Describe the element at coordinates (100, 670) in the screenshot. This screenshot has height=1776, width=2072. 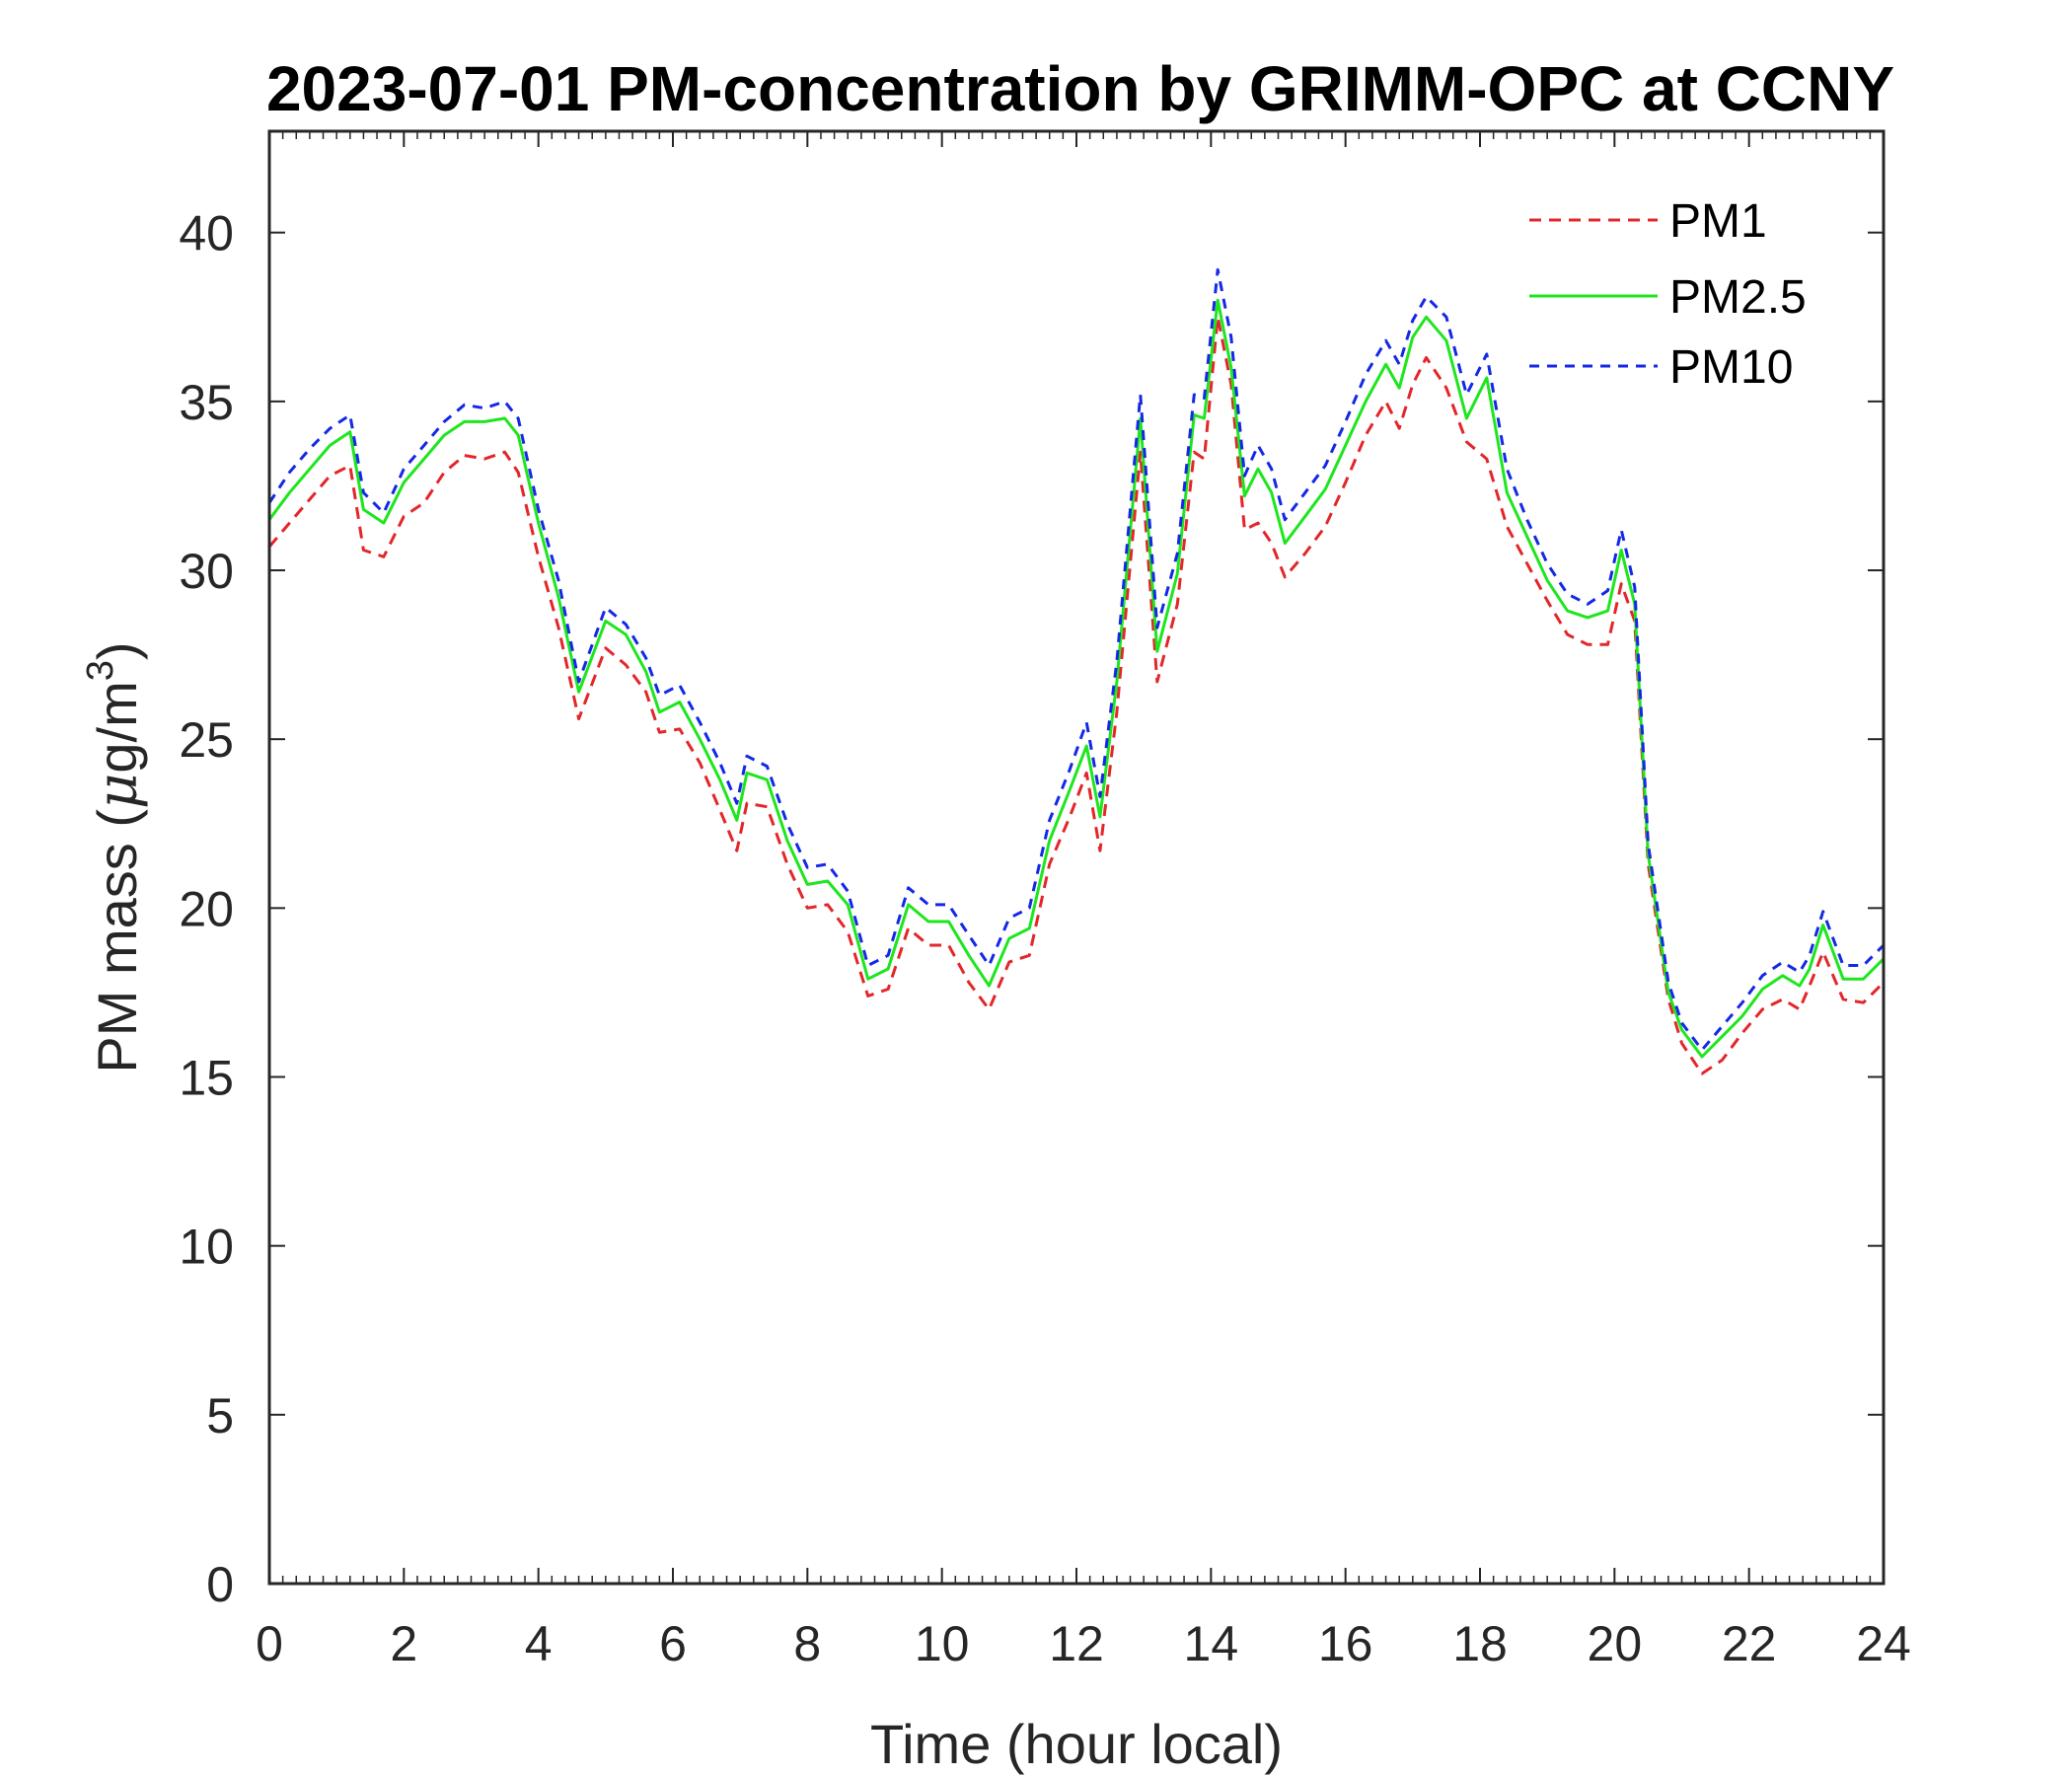
I see `y-axis-label-exponent: 3` at that location.